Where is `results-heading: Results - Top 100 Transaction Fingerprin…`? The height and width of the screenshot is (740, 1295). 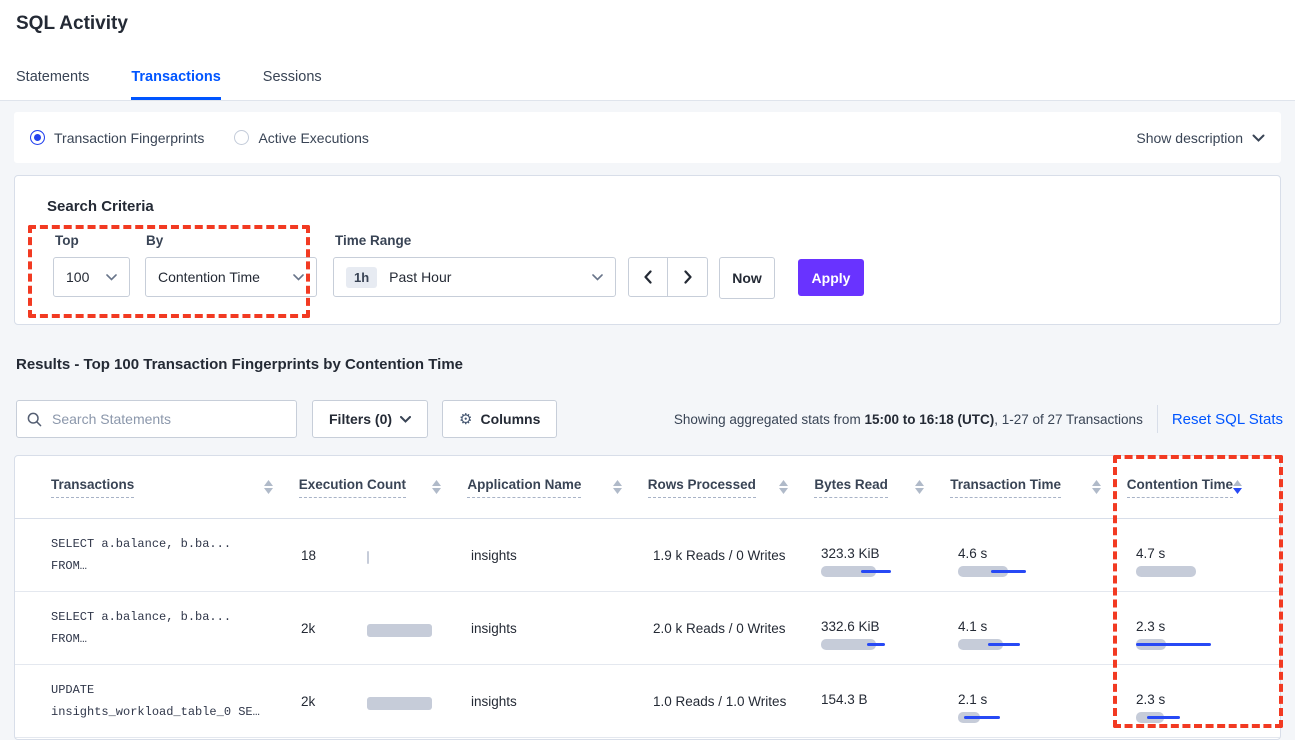 results-heading: Results - Top 100 Transaction Fingerprin… is located at coordinates (240, 364).